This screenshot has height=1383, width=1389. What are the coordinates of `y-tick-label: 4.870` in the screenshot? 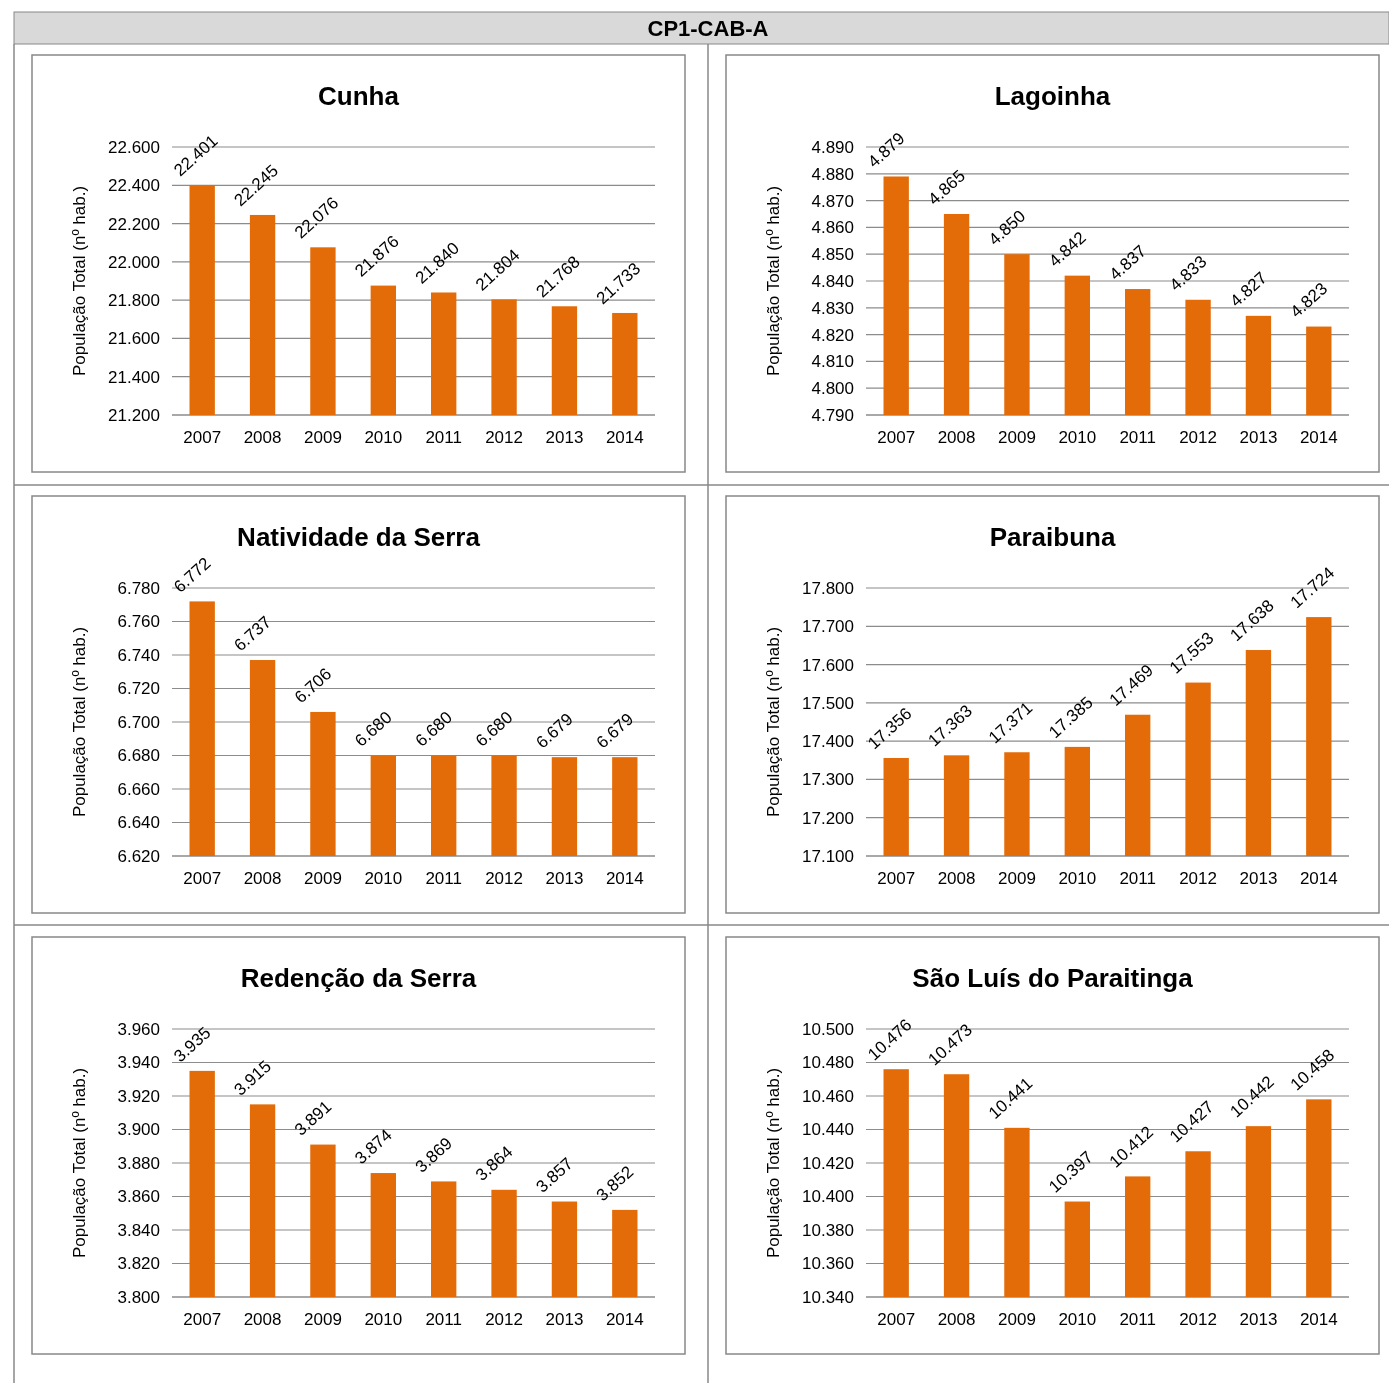 It's located at (832, 201).